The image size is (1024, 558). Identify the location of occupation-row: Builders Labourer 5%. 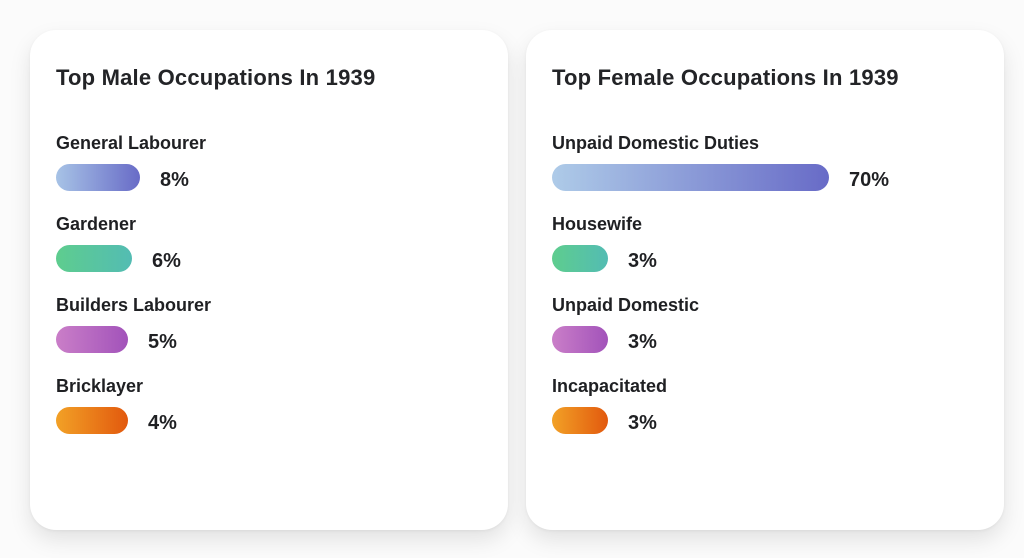
(269, 323).